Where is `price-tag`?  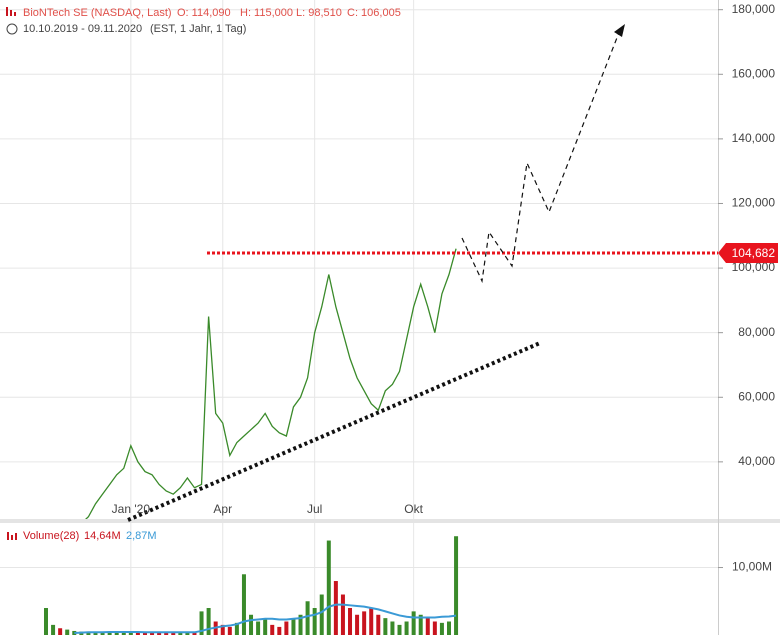
price-tag is located at coordinates (748, 252).